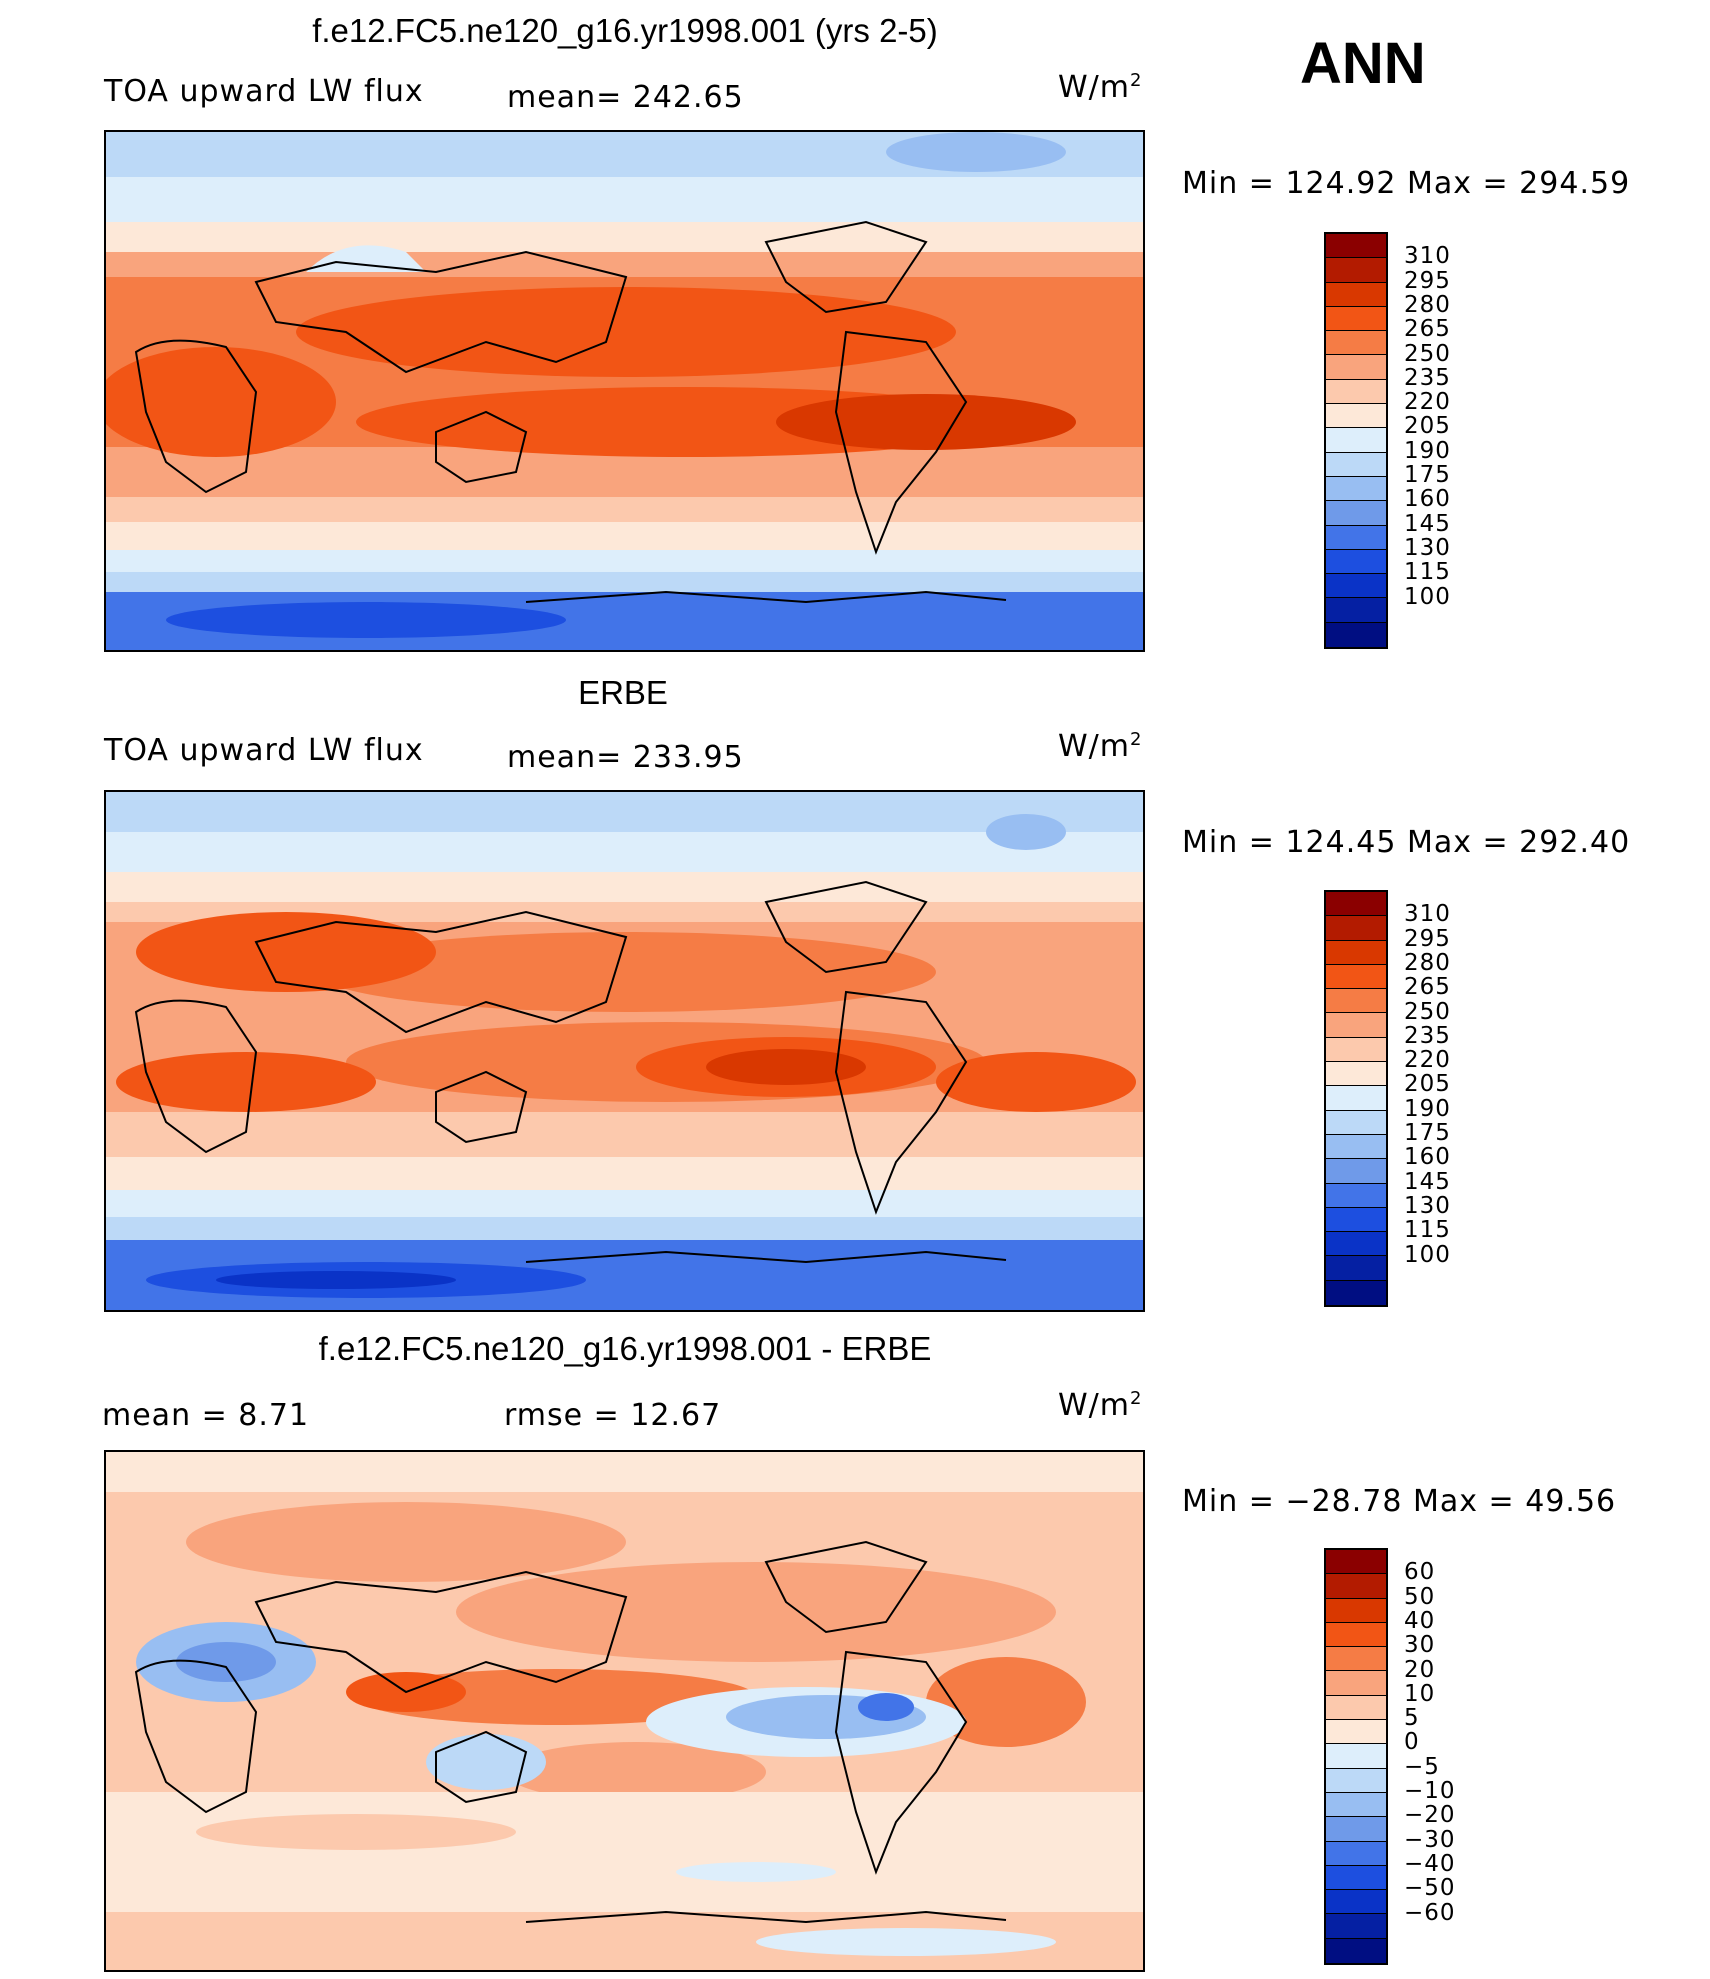 The width and height of the screenshot is (1710, 1979). Describe the element at coordinates (264, 750) in the screenshot. I see `panel2-field-label: TOA upward LW flux` at that location.